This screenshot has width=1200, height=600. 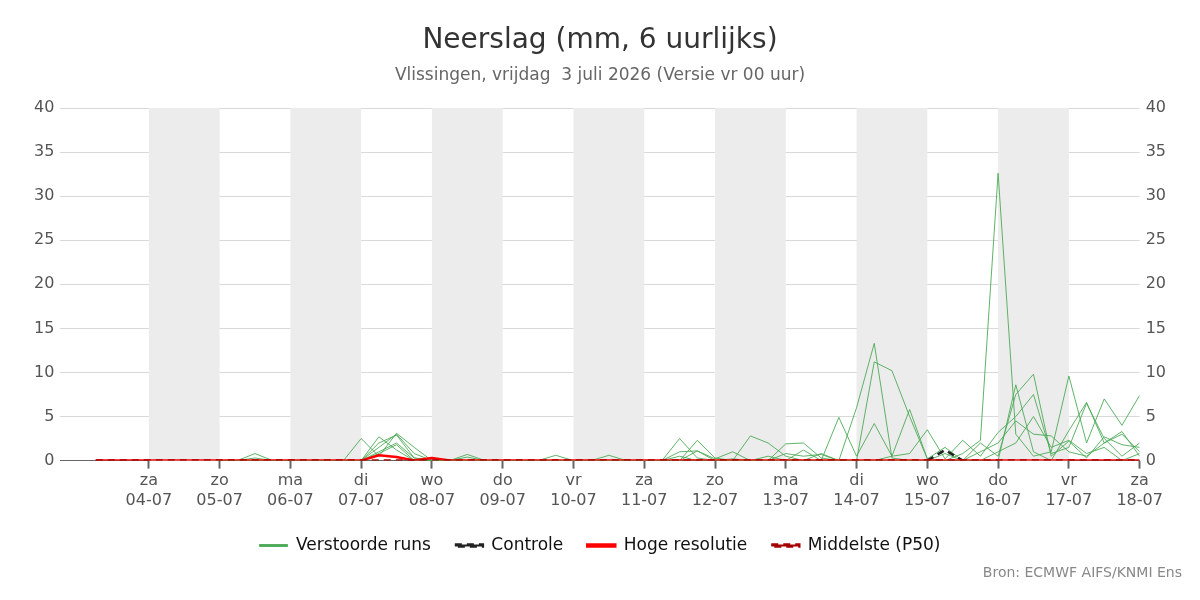 I want to click on legend-label: Middelste (P50), so click(x=874, y=543).